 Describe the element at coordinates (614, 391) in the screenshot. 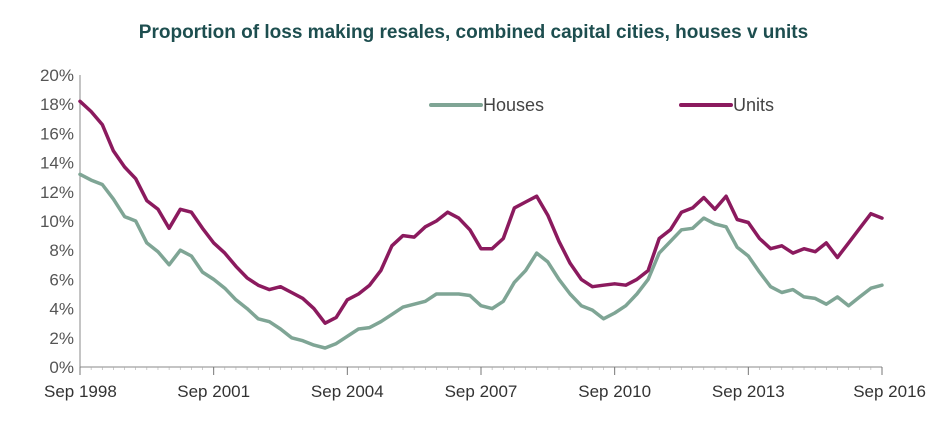

I see `x-tick-label: Sep 2010` at that location.